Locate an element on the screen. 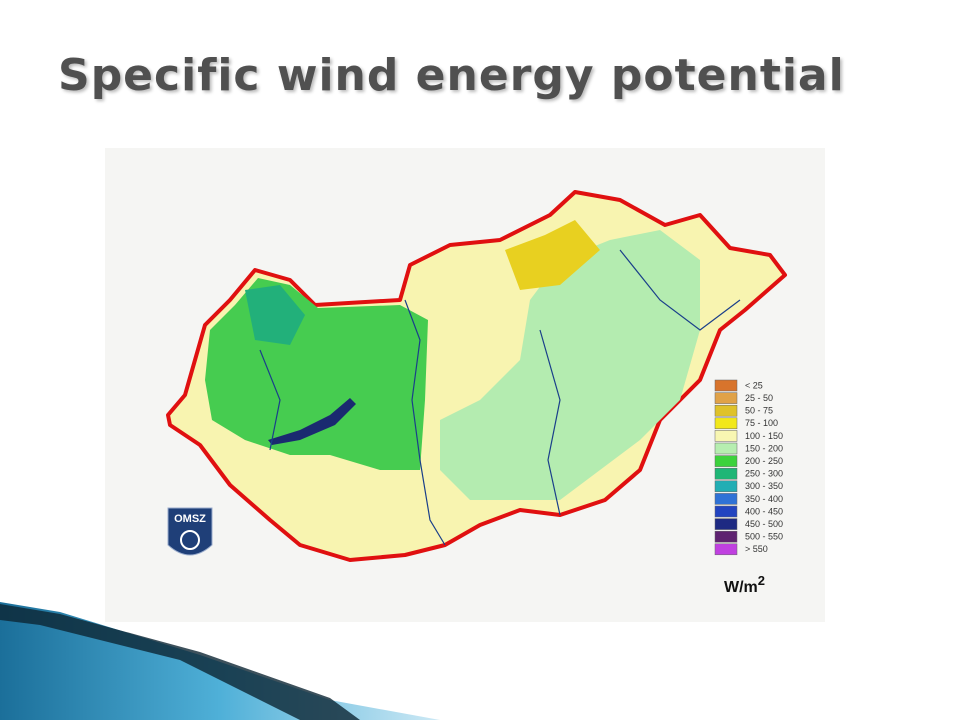 Image resolution: width=960 pixels, height=720 pixels. slide-title: Specific wind energy potential is located at coordinates (451, 75).